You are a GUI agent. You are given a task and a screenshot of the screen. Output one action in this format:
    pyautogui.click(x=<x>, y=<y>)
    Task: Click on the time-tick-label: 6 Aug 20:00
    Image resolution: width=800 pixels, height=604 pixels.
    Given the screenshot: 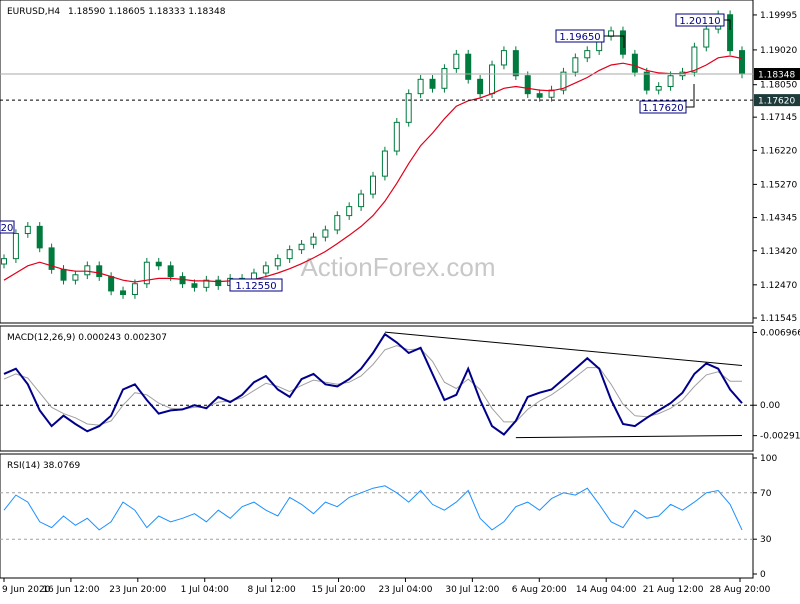 What is the action you would take?
    pyautogui.click(x=539, y=590)
    